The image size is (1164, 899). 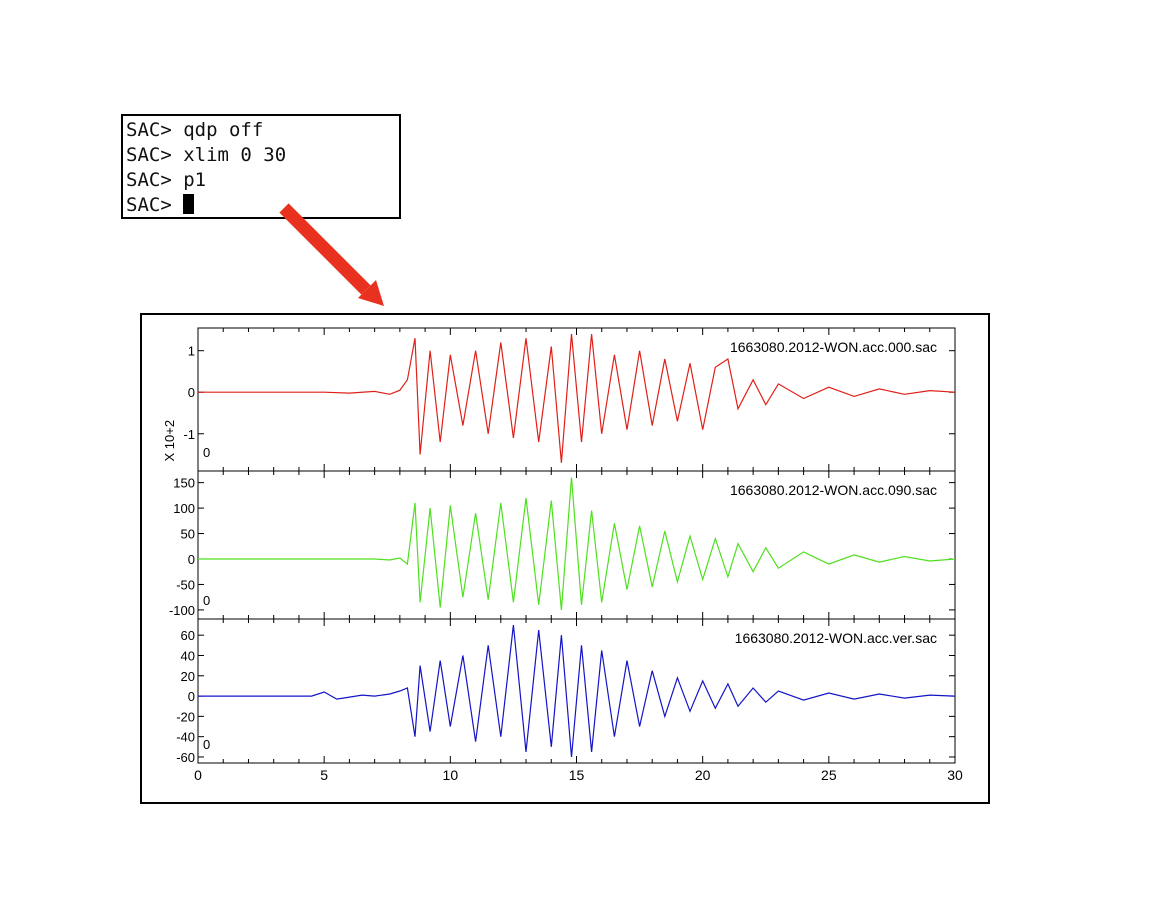 I want to click on y-tick-label: 20, so click(x=188, y=676).